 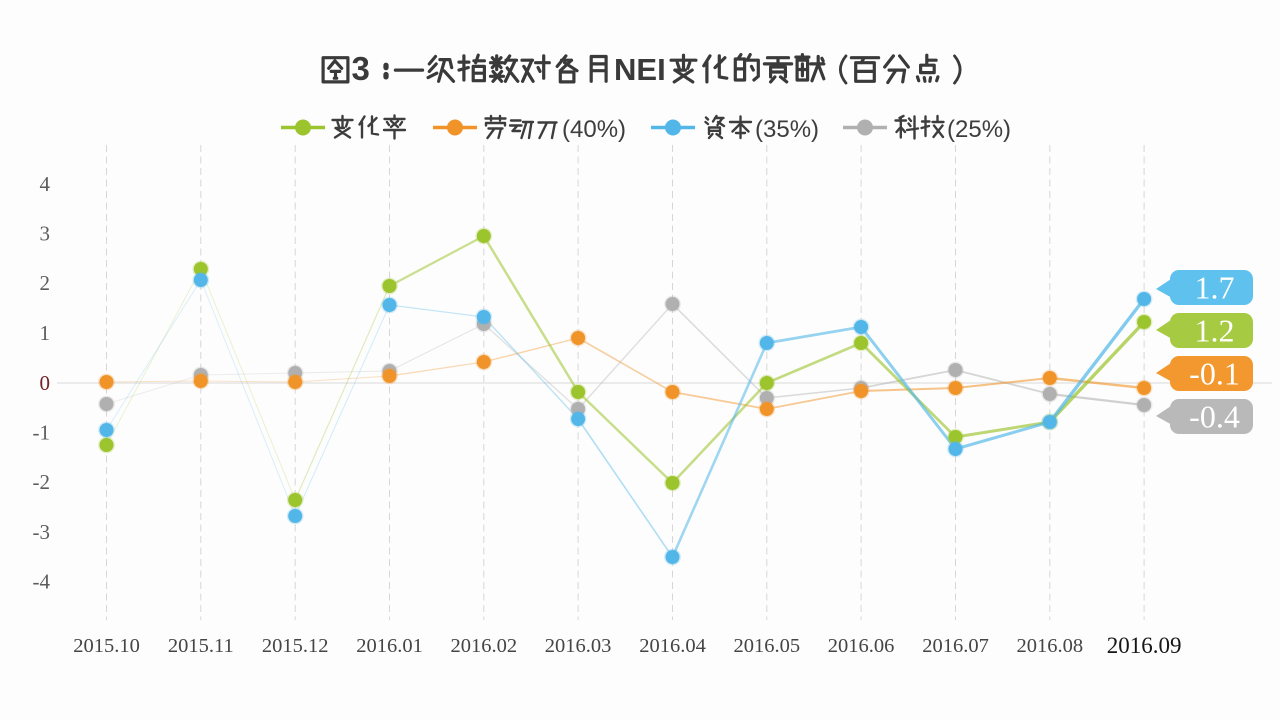 I want to click on svg-text: (25%), so click(x=979, y=129).